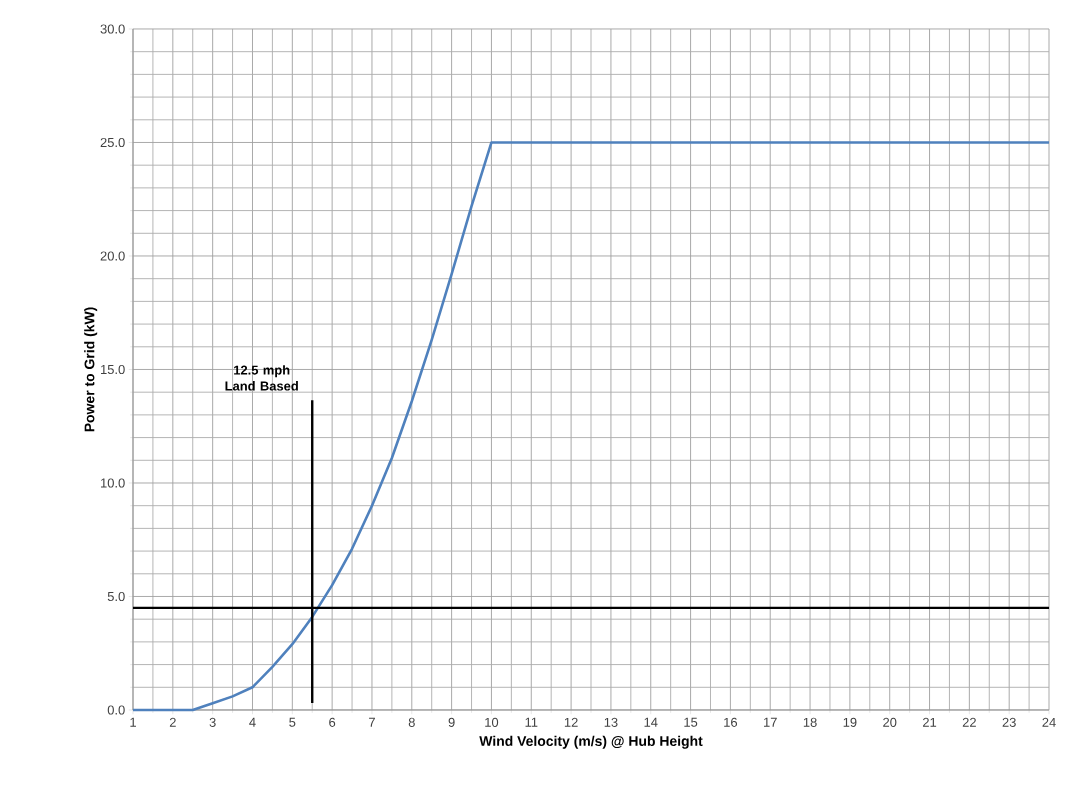 The height and width of the screenshot is (807, 1070). I want to click on x-tick-label: 5, so click(292, 722).